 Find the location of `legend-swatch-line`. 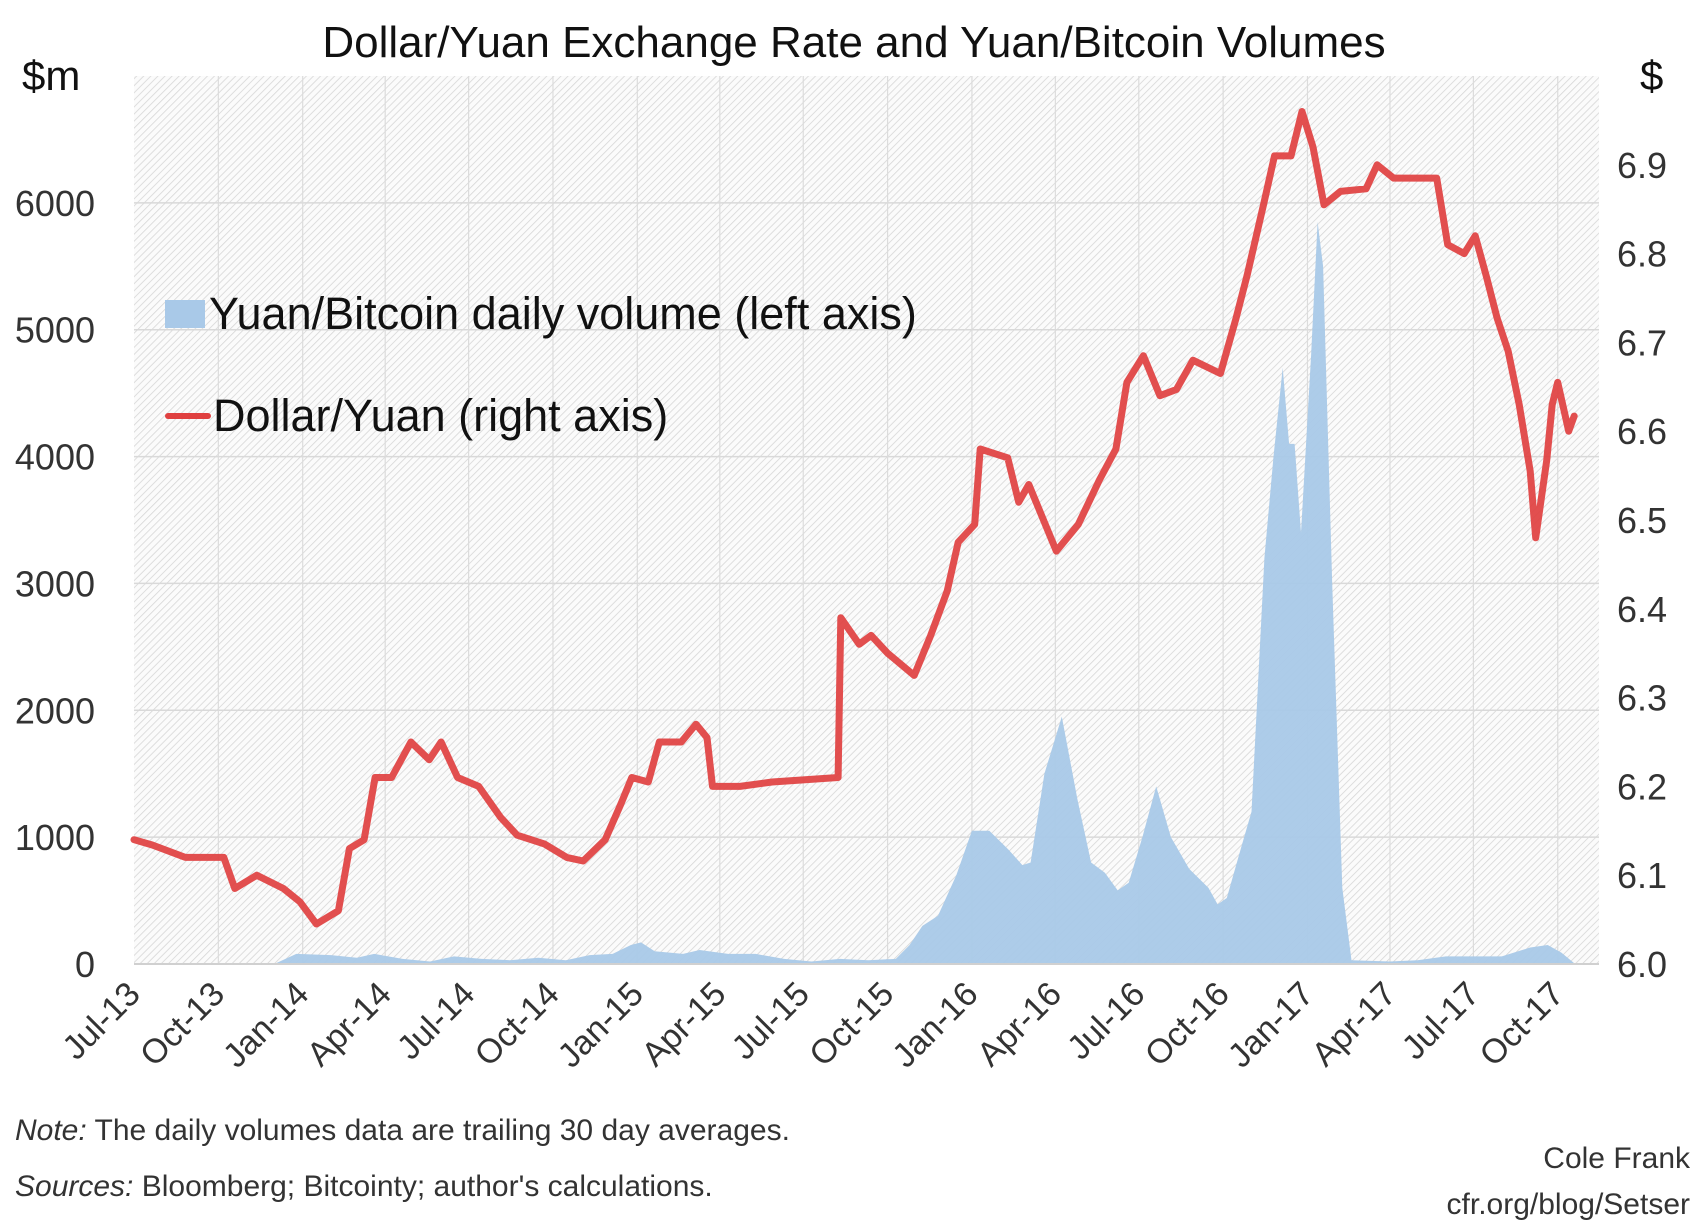

legend-swatch-line is located at coordinates (188, 416).